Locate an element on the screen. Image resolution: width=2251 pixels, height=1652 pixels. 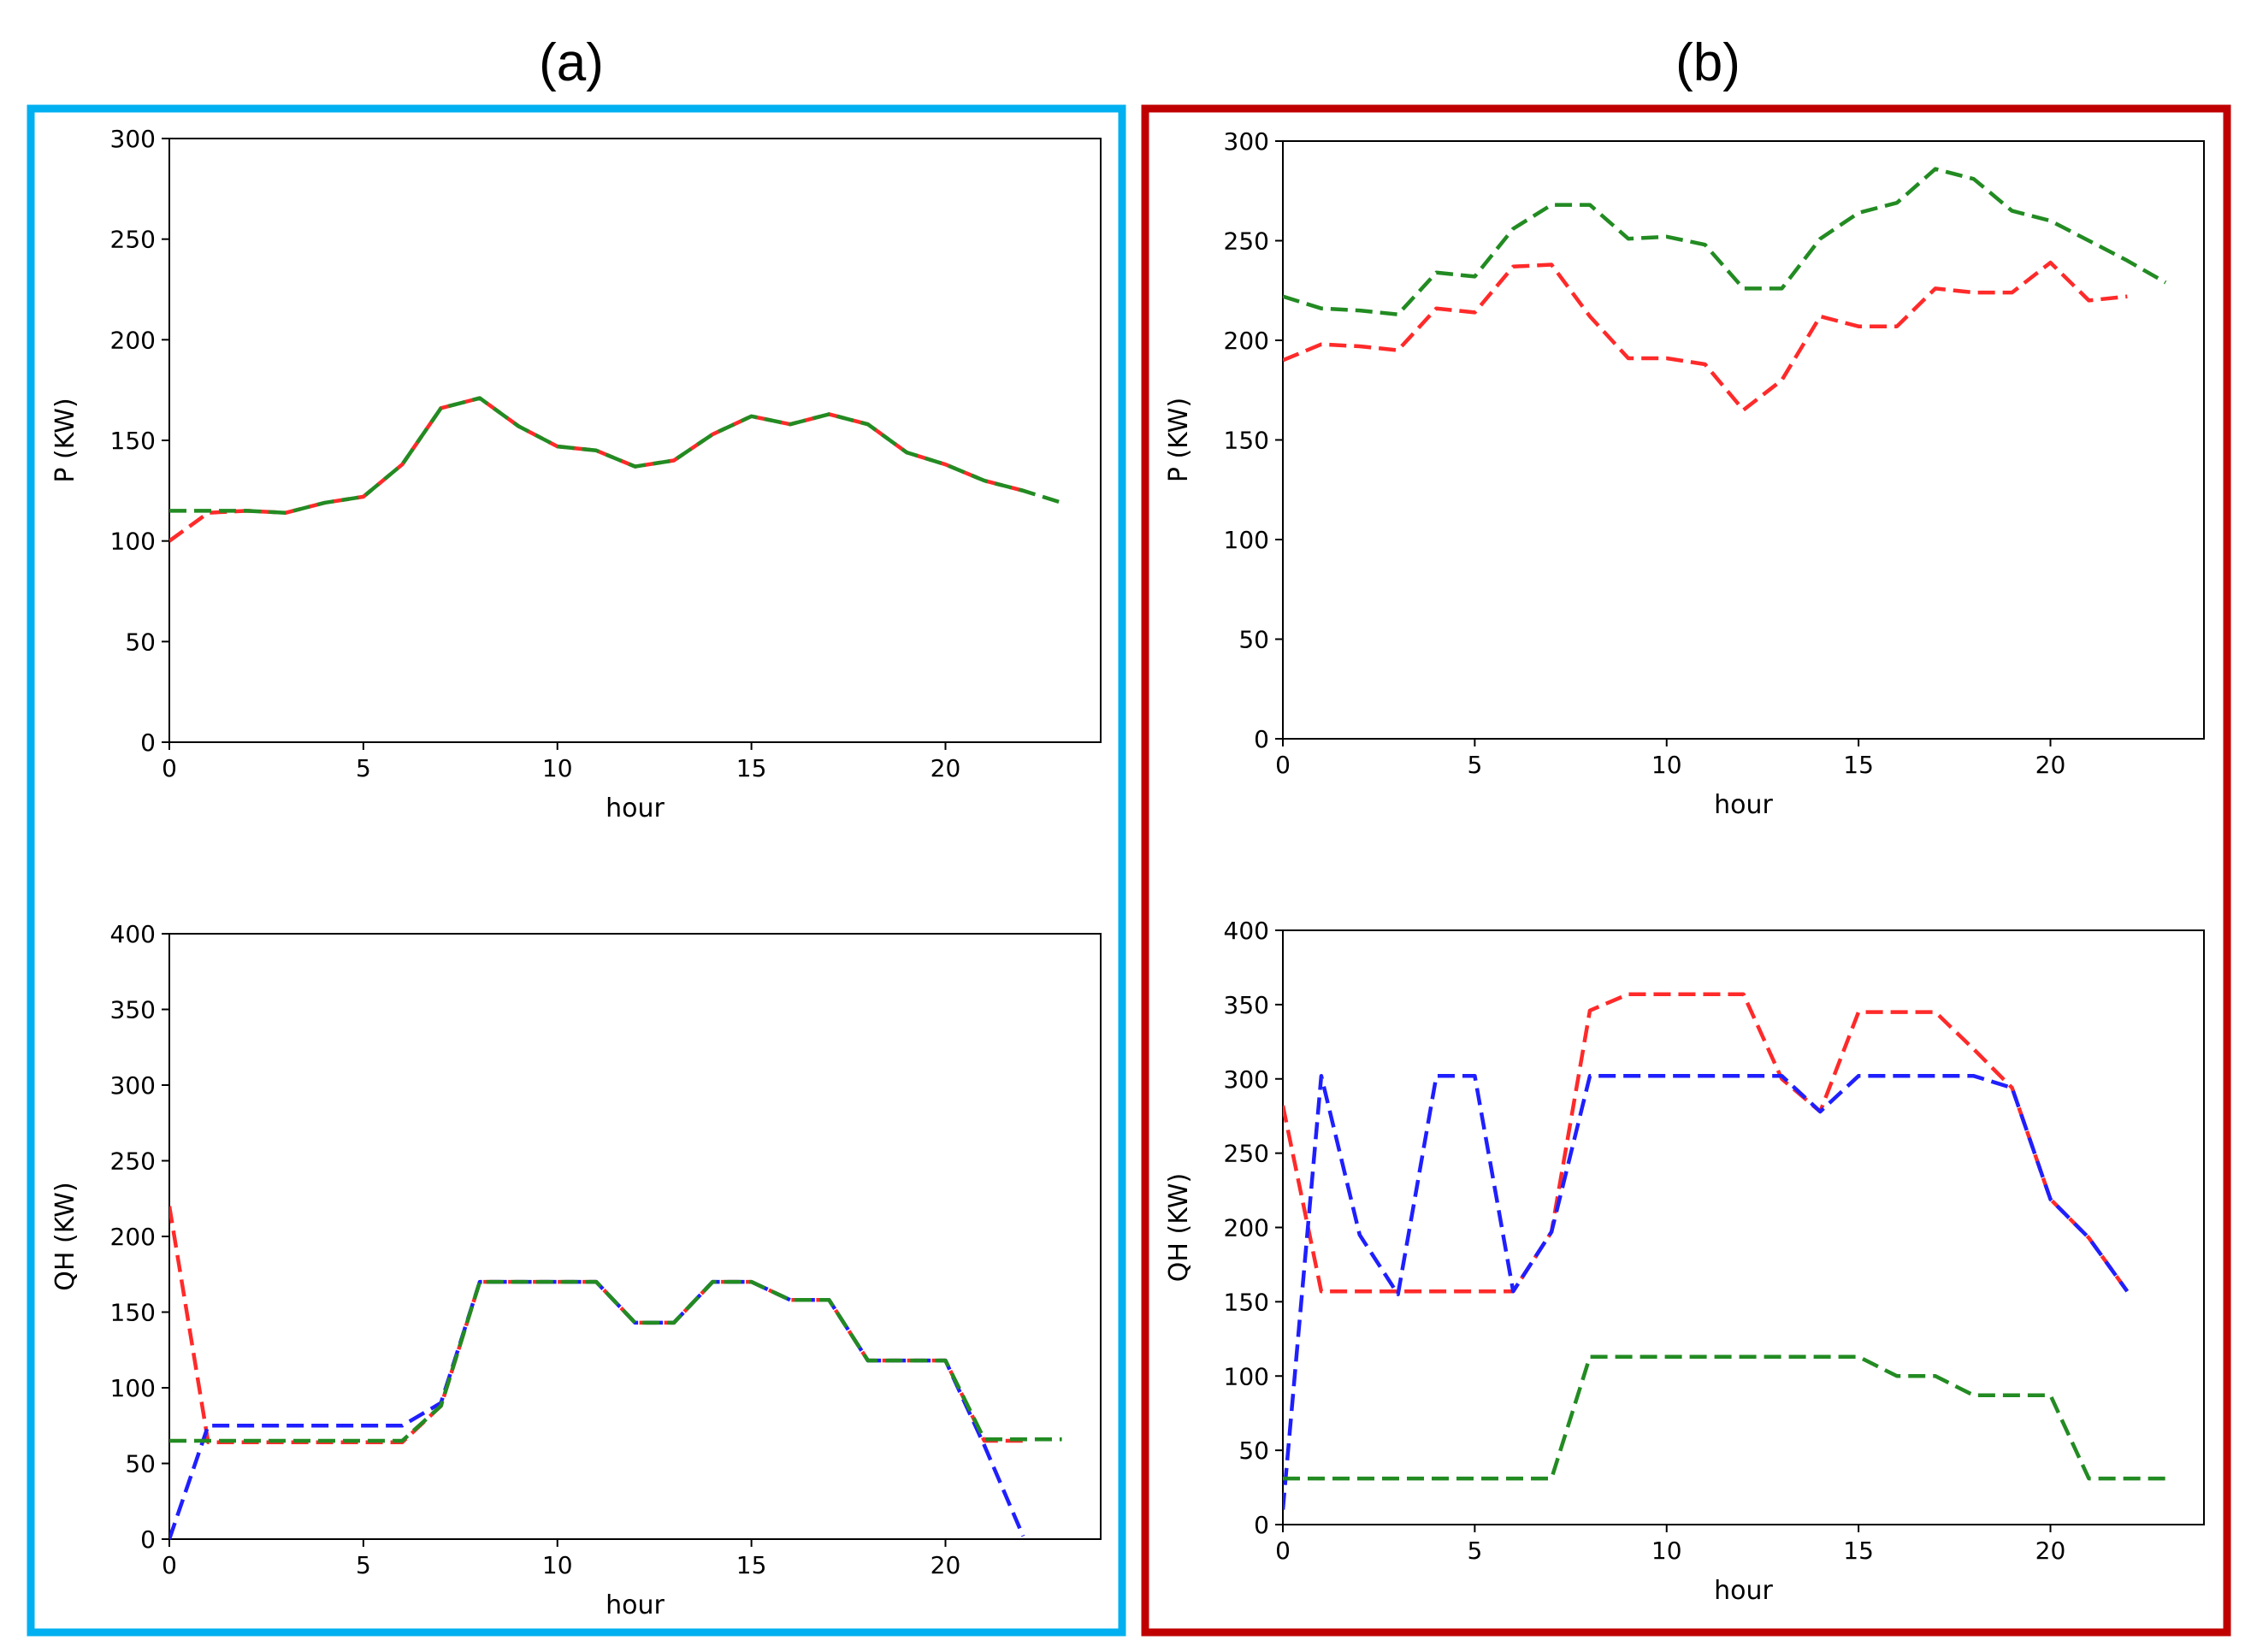
panel-label-b: (b) is located at coordinates (1708, 62).